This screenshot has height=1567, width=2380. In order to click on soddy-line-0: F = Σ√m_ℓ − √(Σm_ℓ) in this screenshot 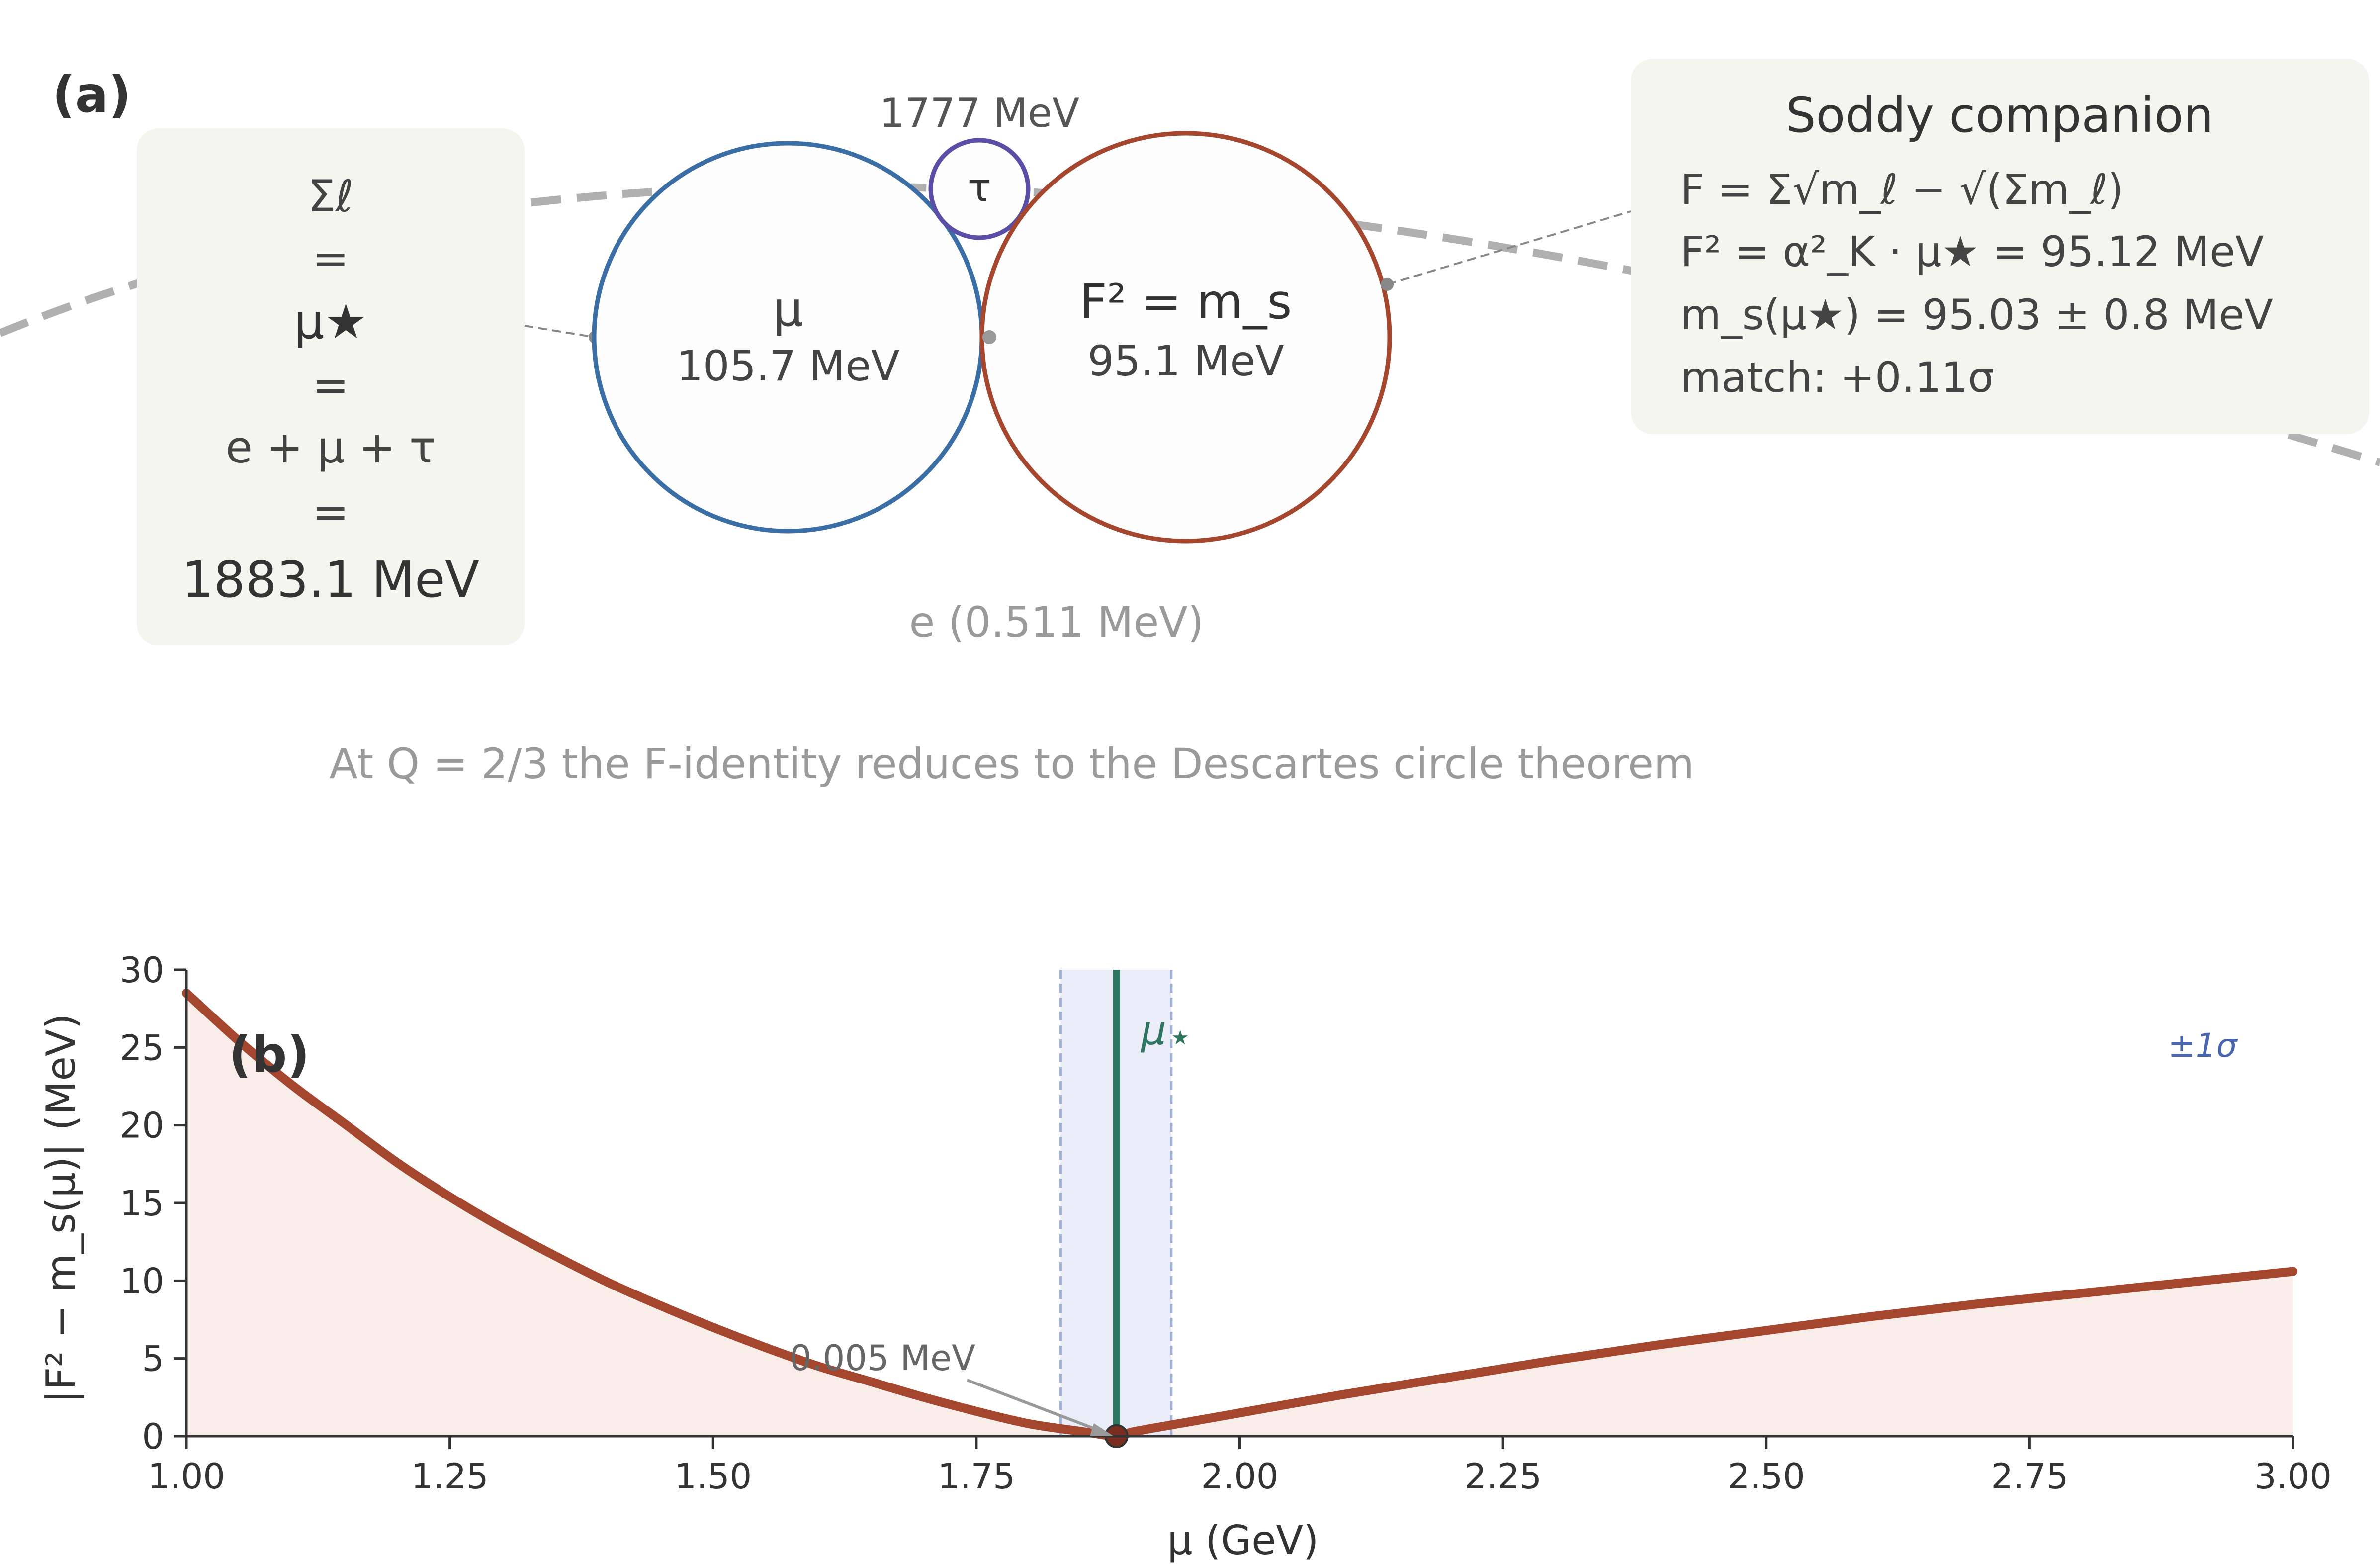, I will do `click(1902, 189)`.